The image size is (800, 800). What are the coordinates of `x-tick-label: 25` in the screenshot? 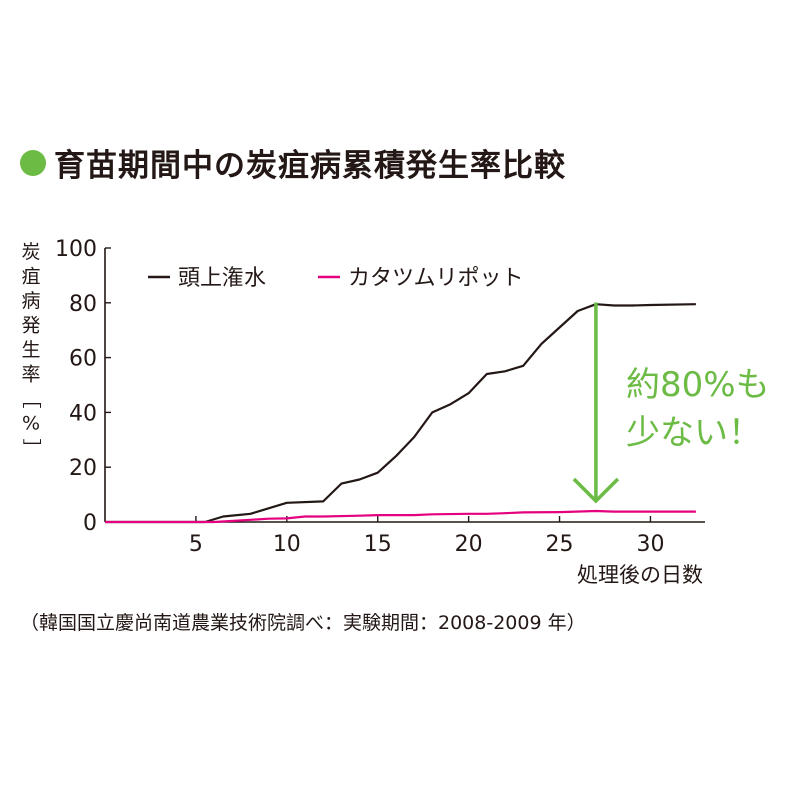 It's located at (560, 544).